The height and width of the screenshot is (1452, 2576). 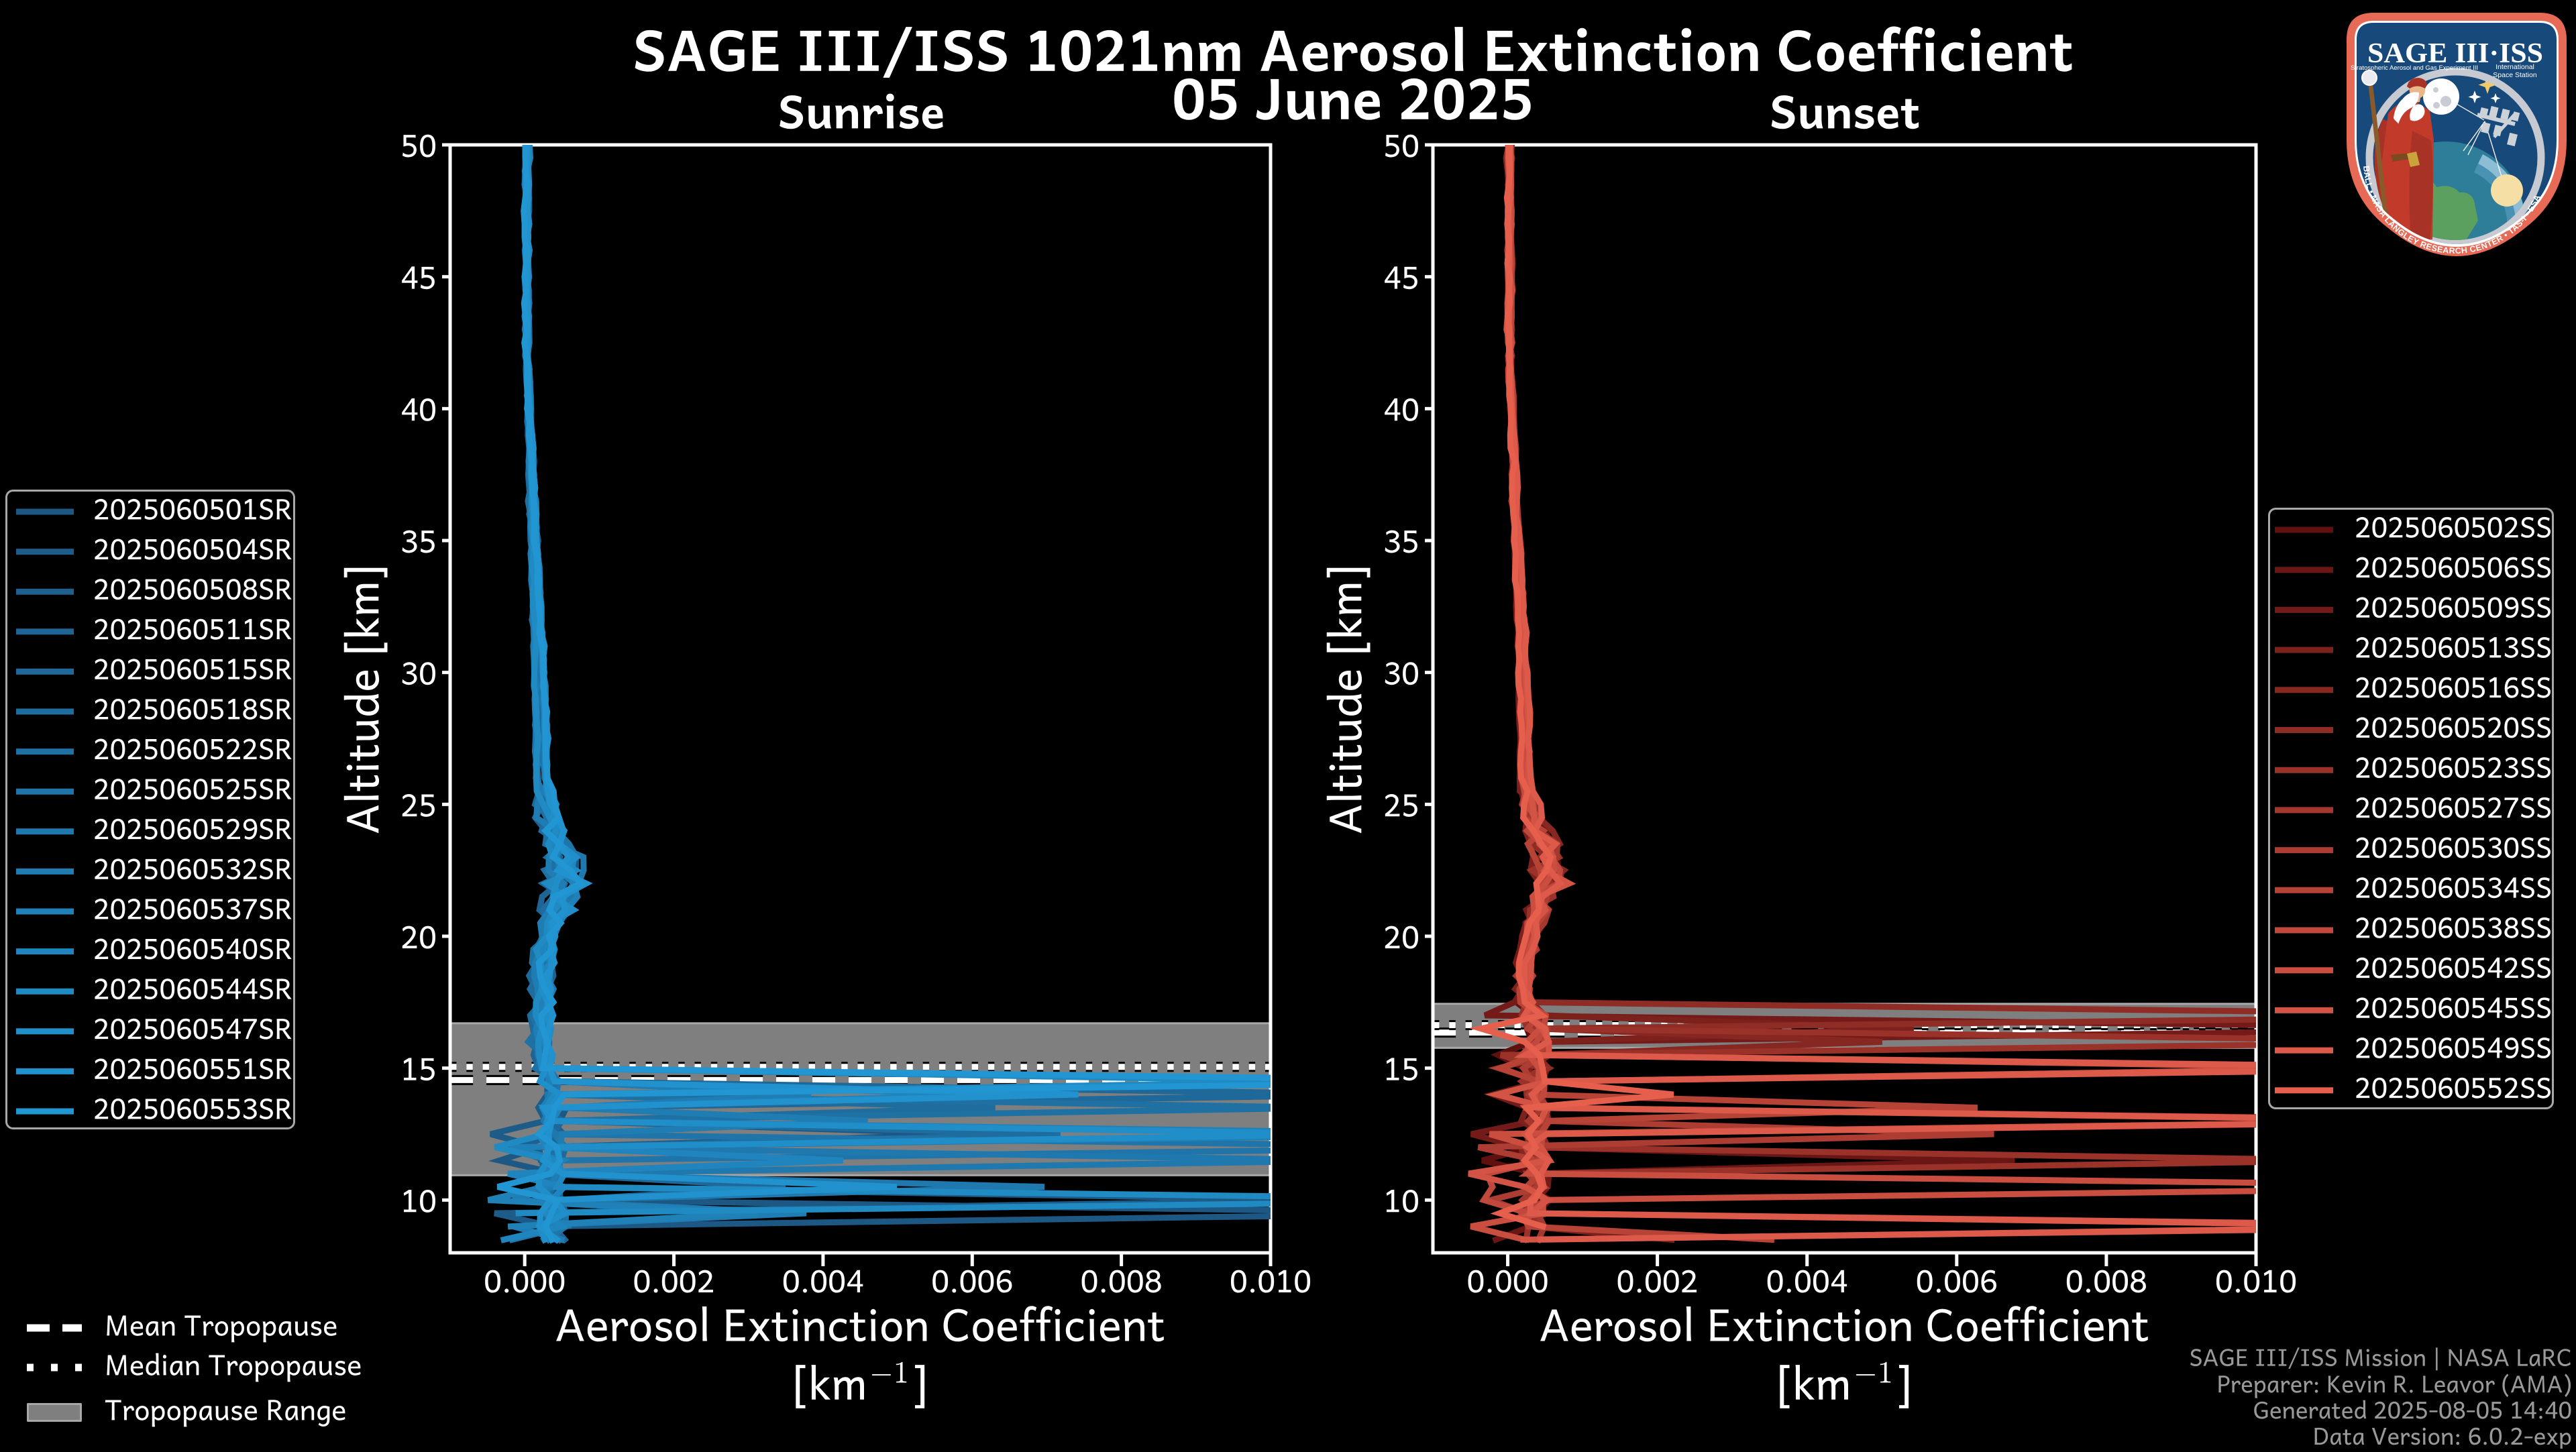 What do you see at coordinates (2515, 67) in the screenshot?
I see `svg-text: International` at bounding box center [2515, 67].